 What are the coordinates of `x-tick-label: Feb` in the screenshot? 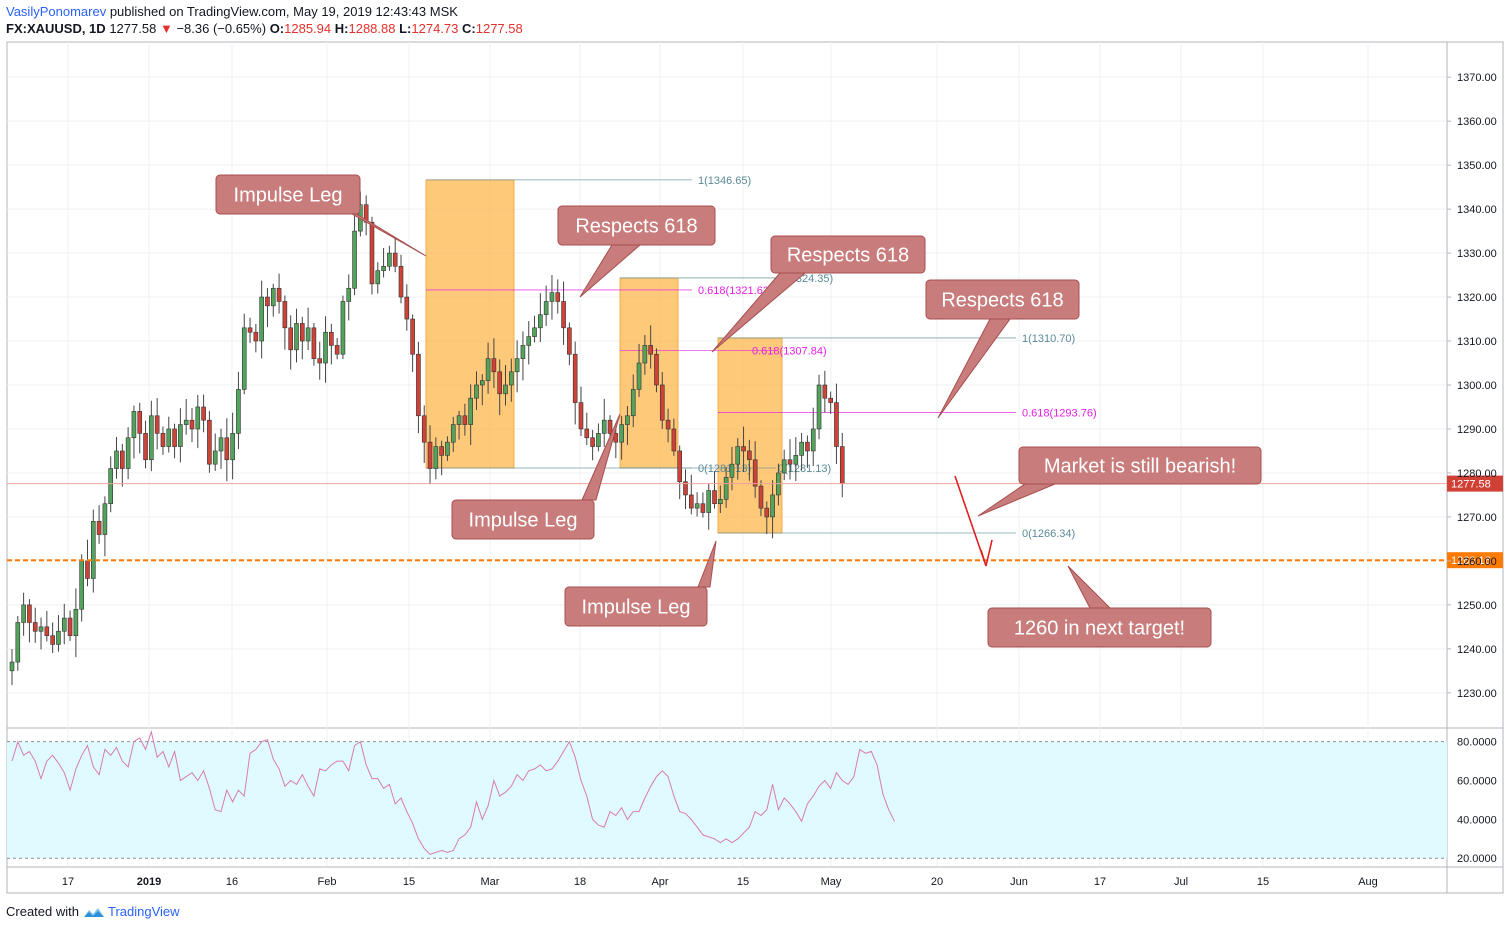 It's located at (327, 882).